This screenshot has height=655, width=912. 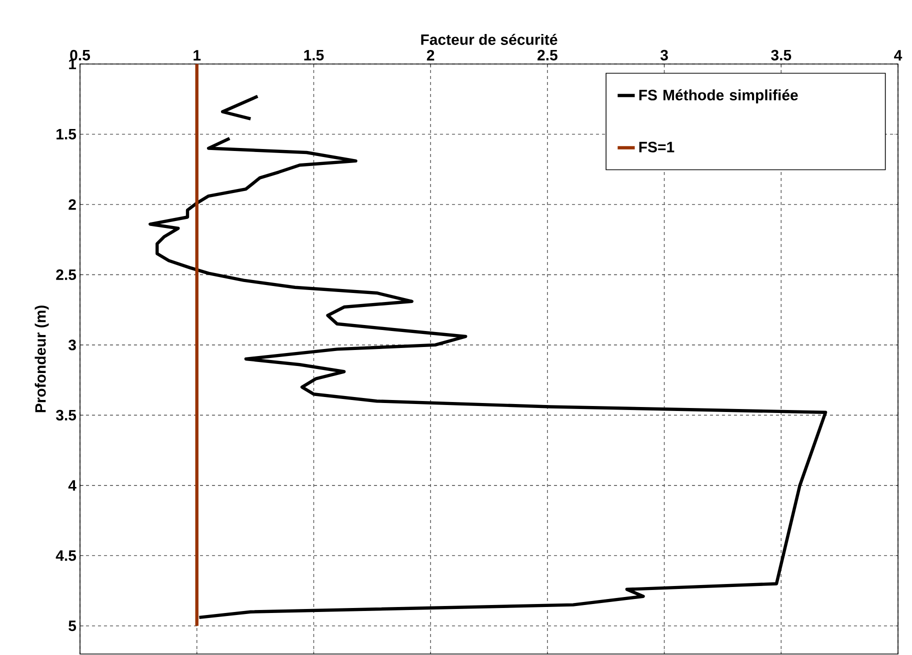 I want to click on y-axis-title: Profondeur (m), so click(x=41, y=359).